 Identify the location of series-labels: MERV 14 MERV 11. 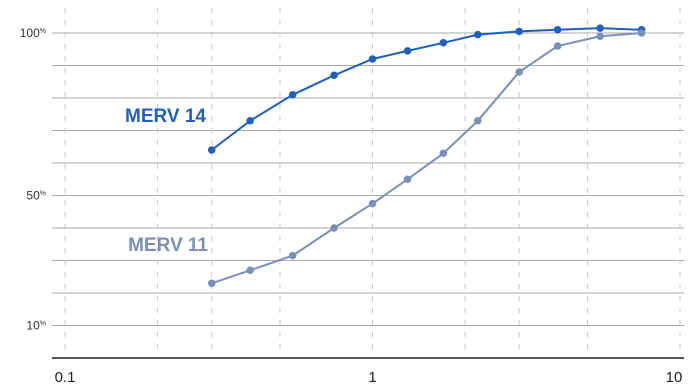
(166, 181).